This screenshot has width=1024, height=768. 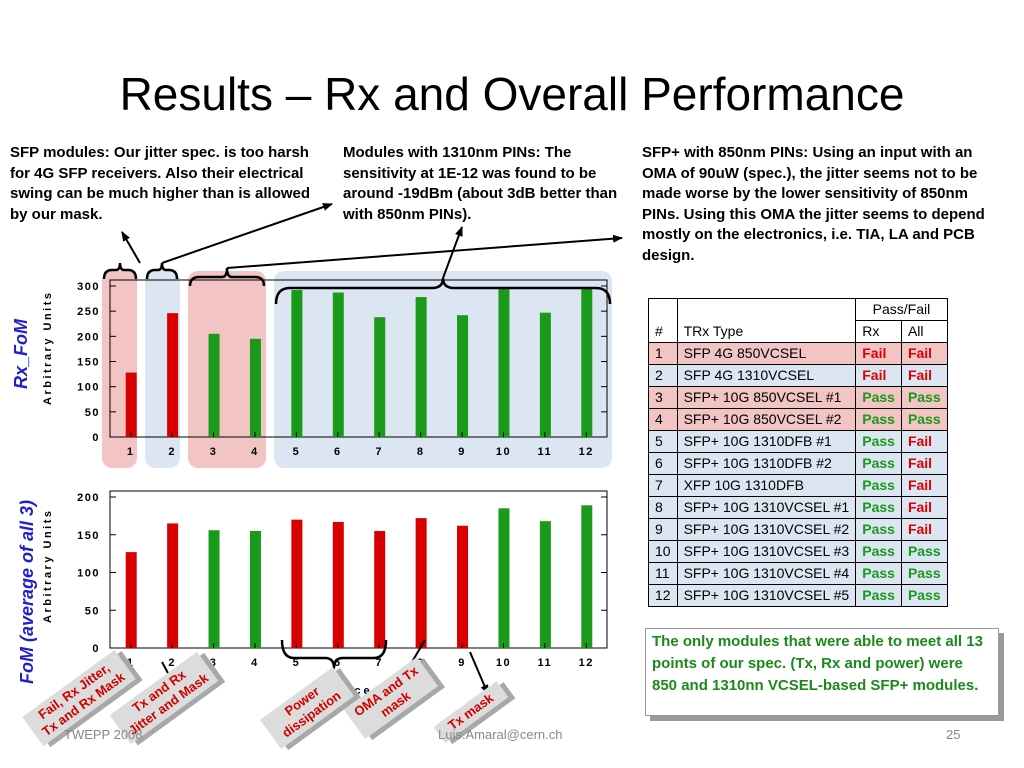 What do you see at coordinates (424, 251) in the screenshot?
I see `arrow-to-note3` at bounding box center [424, 251].